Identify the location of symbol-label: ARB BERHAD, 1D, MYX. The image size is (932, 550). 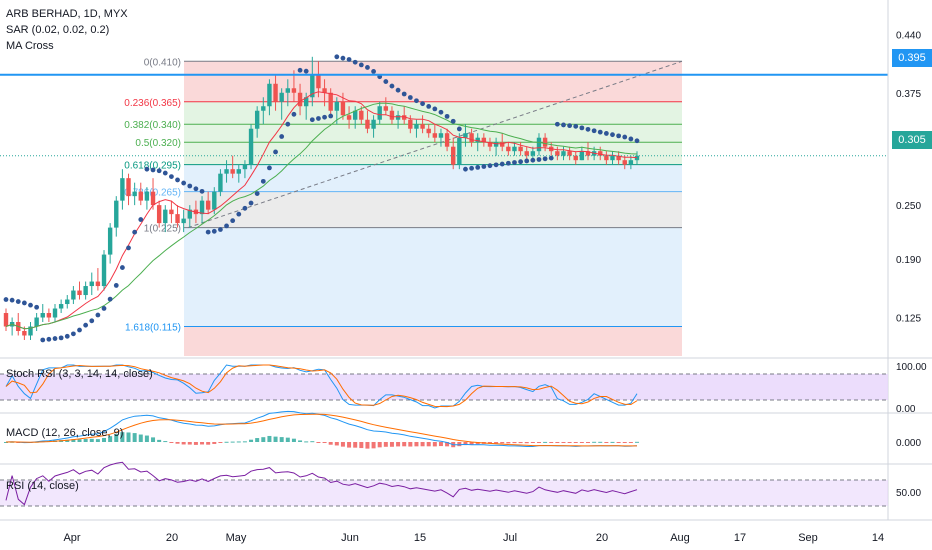
(67, 14).